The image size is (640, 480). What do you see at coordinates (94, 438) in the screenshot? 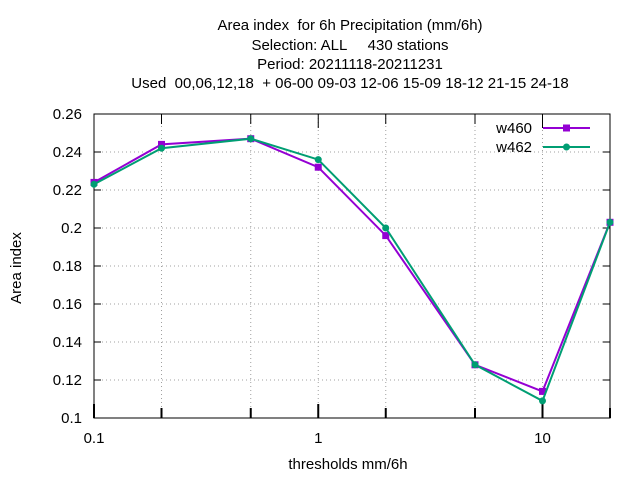
I see `x-tick-label: 0.1` at bounding box center [94, 438].